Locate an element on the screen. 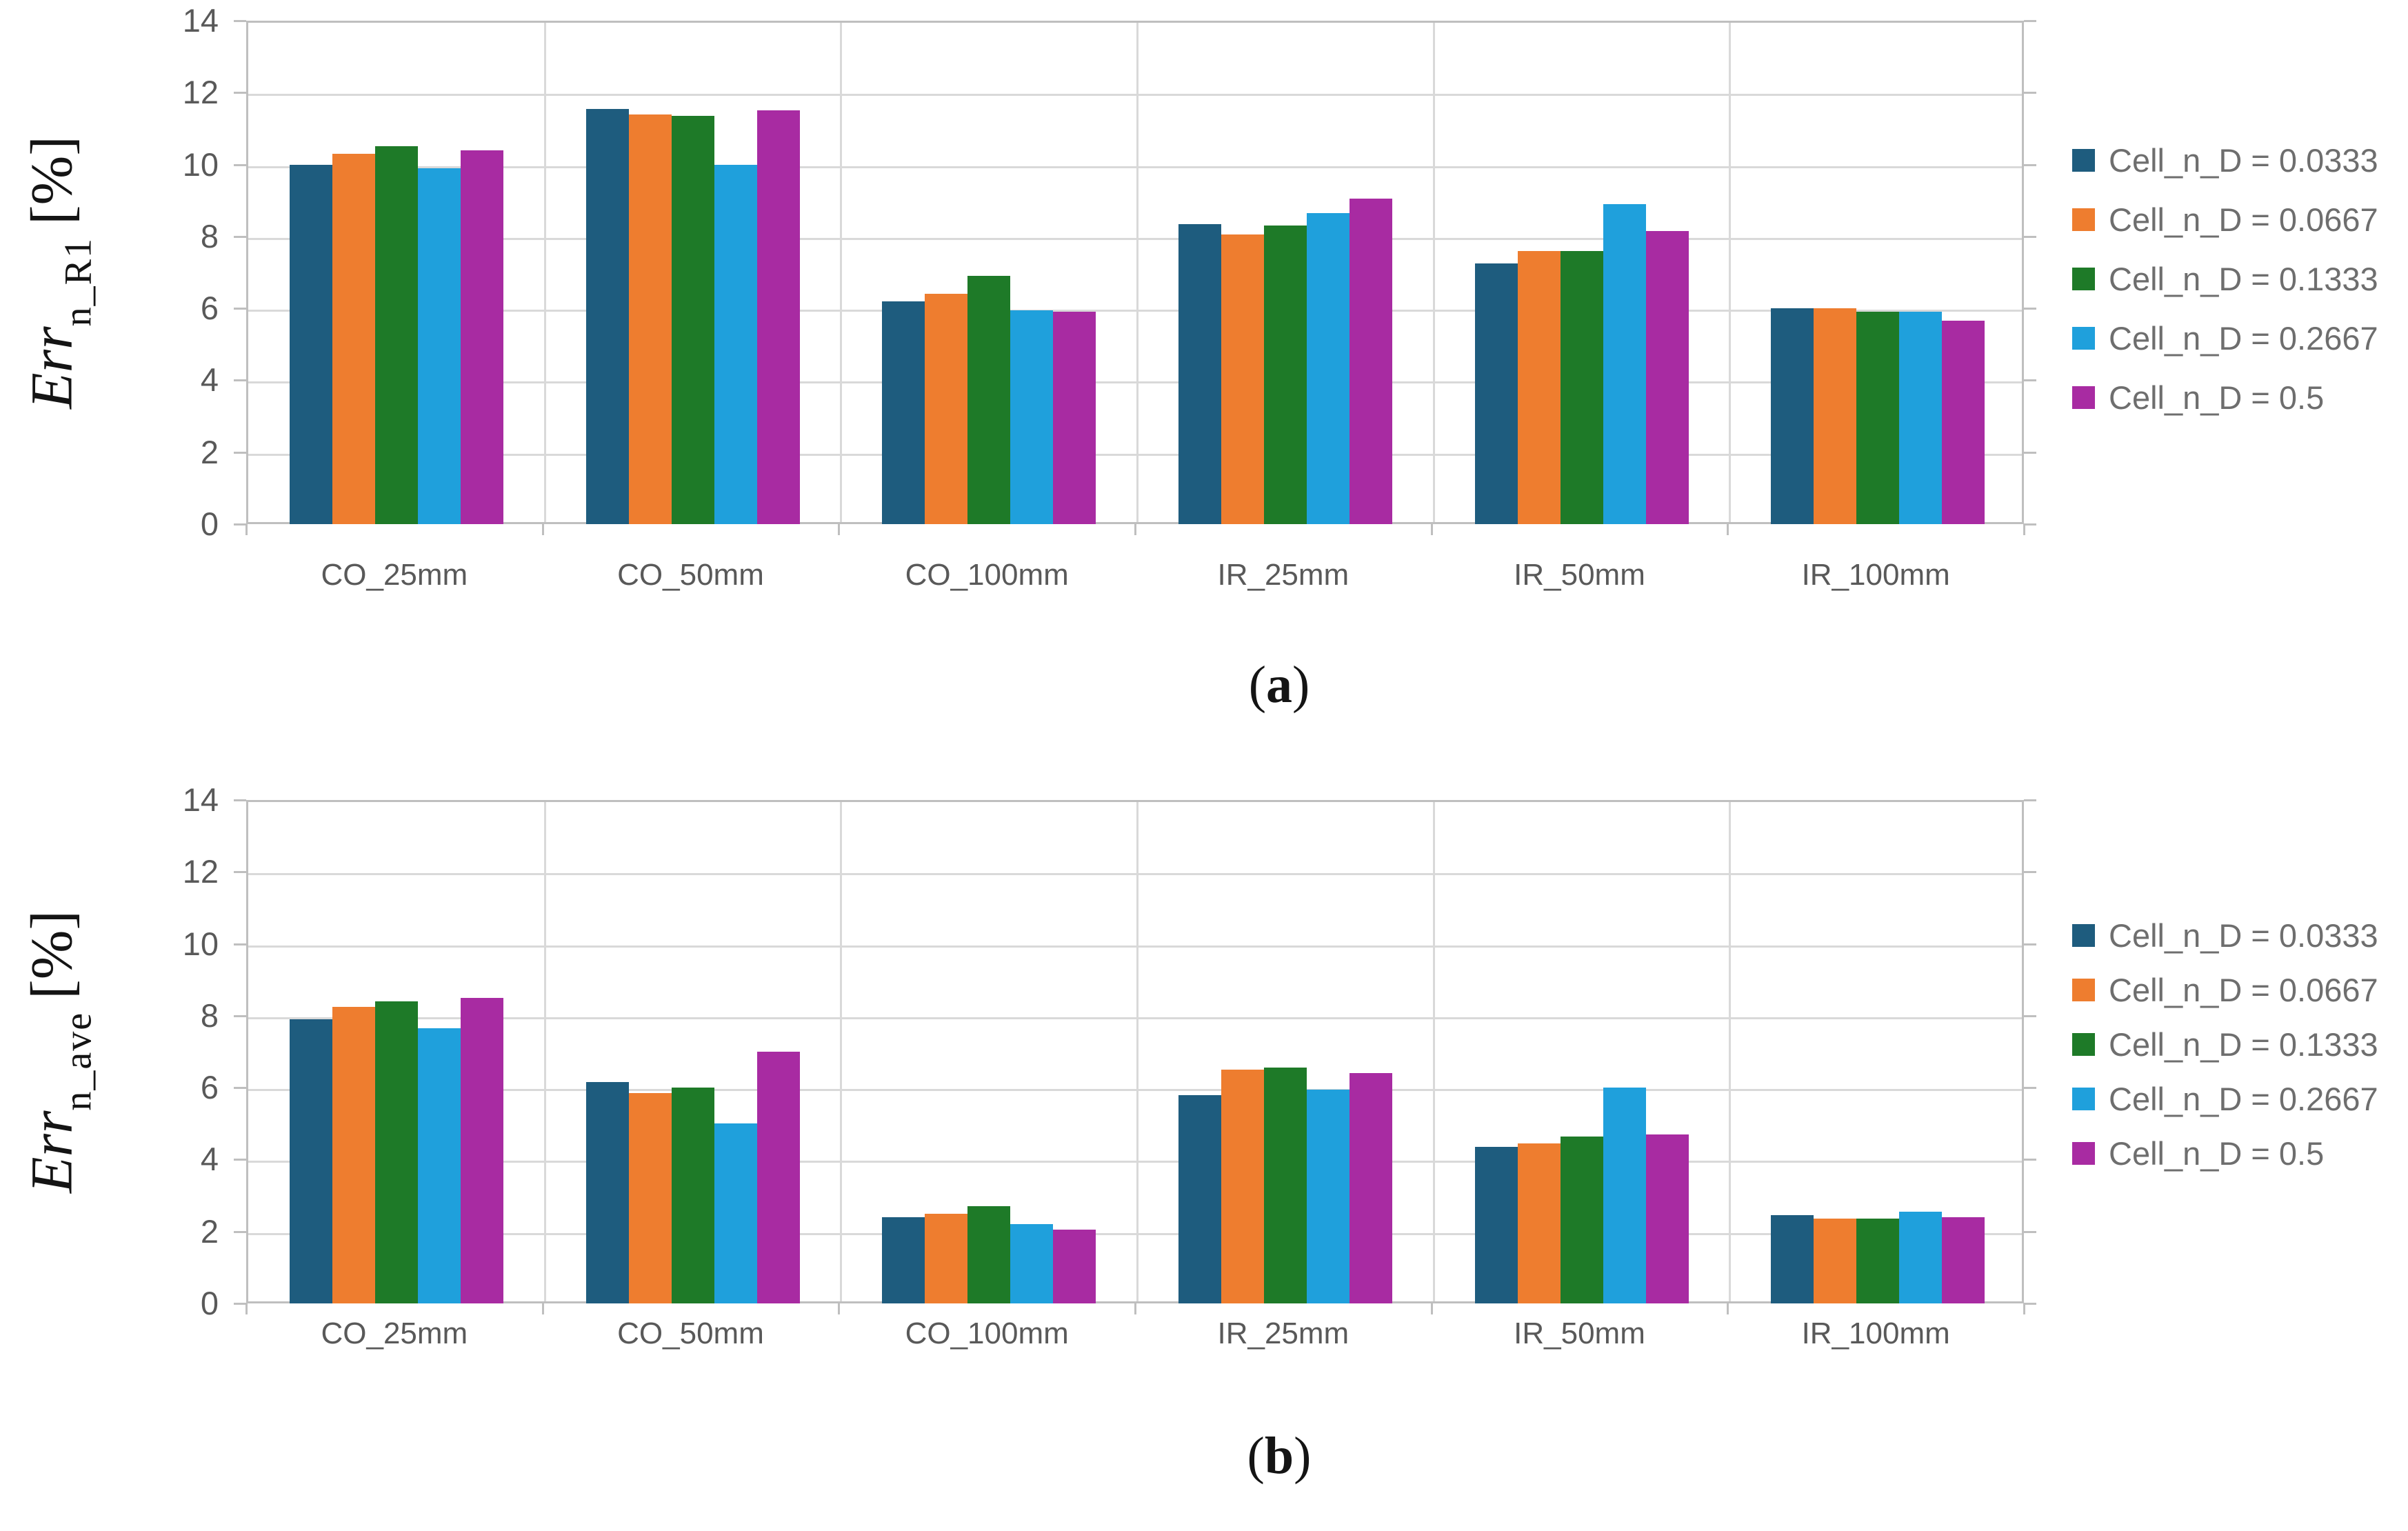 The height and width of the screenshot is (1531, 2408). bar-CO_100mm-s1 is located at coordinates (946, 409).